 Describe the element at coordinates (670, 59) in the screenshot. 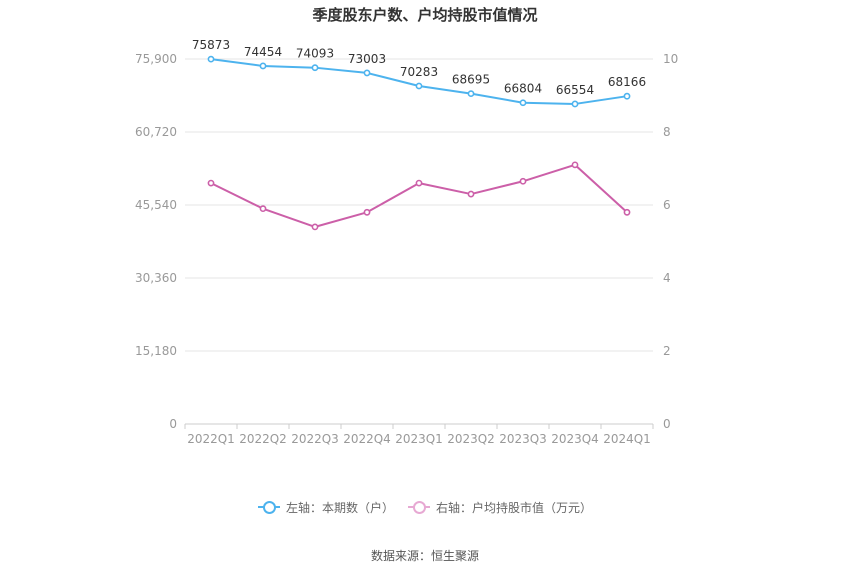

I see `right-tick-label: 10` at that location.